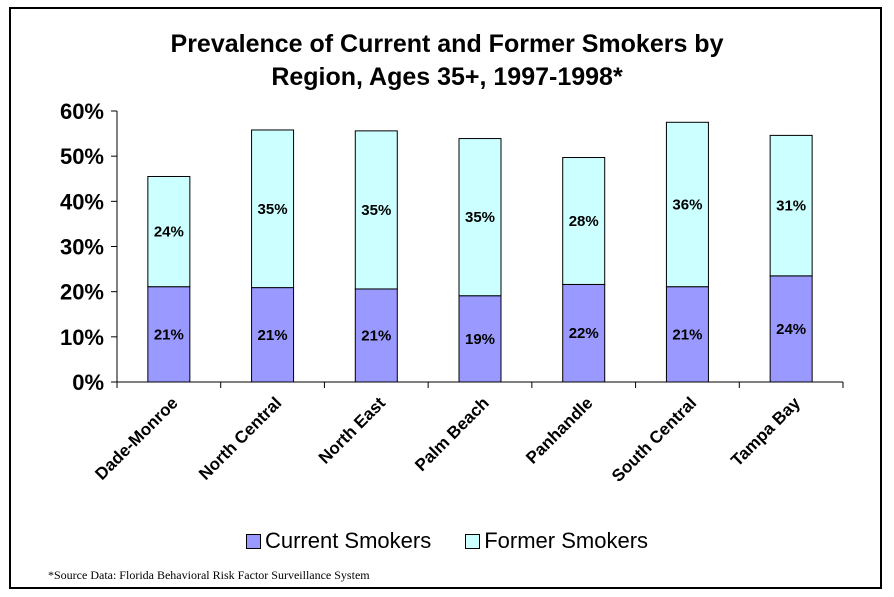 This screenshot has height=597, width=894. Describe the element at coordinates (654, 439) in the screenshot. I see `category-label: South Central` at that location.